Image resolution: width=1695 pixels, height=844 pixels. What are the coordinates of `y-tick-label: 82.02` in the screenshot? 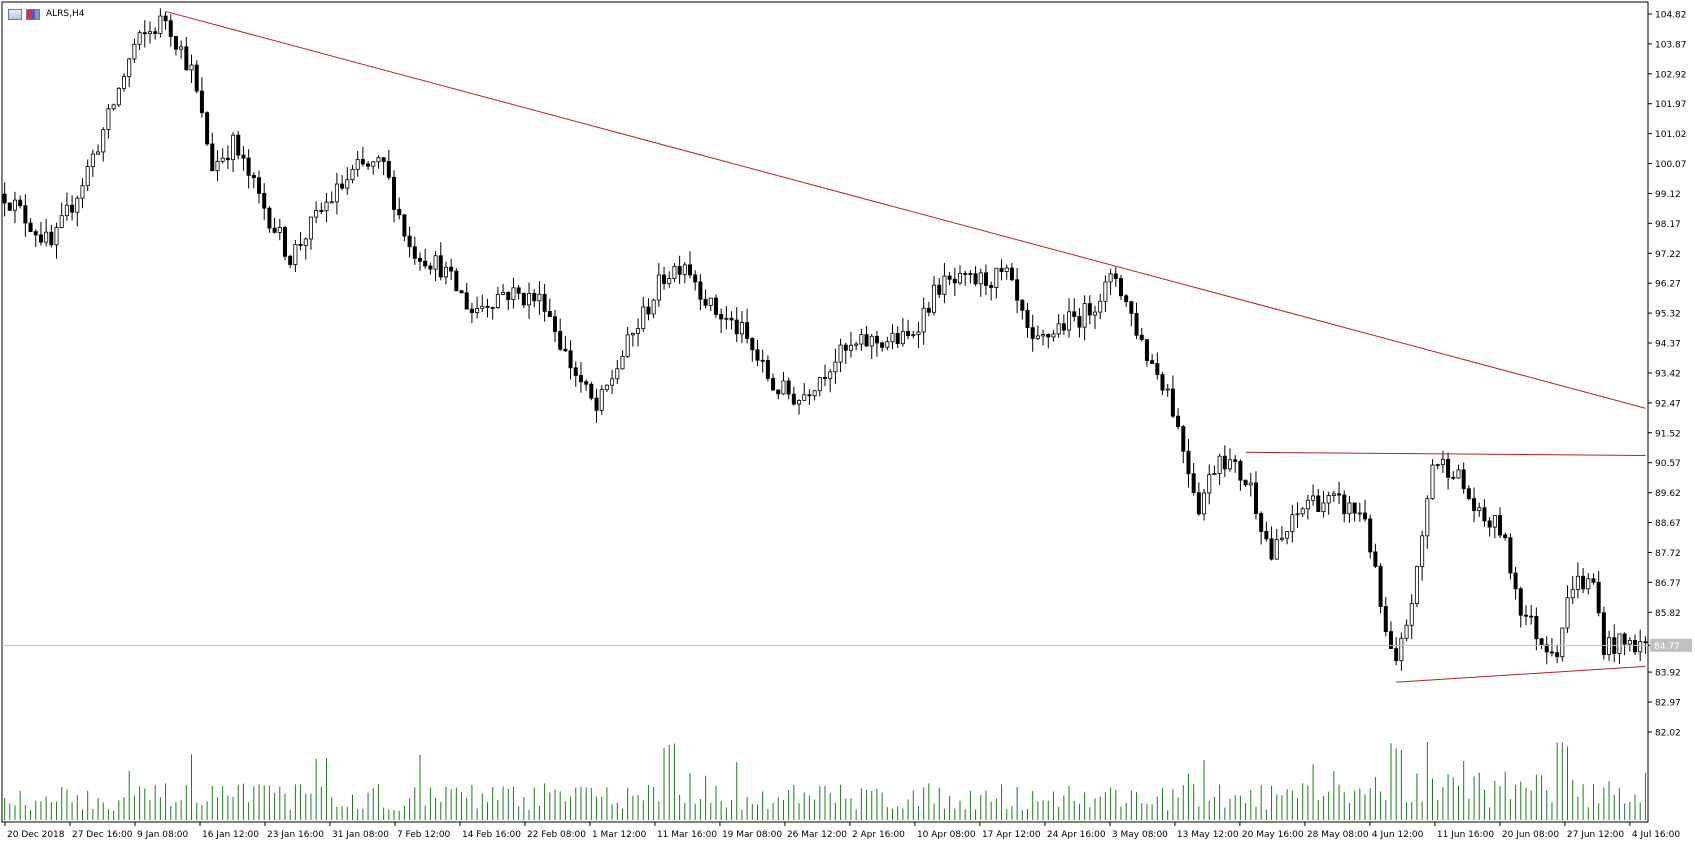 It's located at (1668, 733).